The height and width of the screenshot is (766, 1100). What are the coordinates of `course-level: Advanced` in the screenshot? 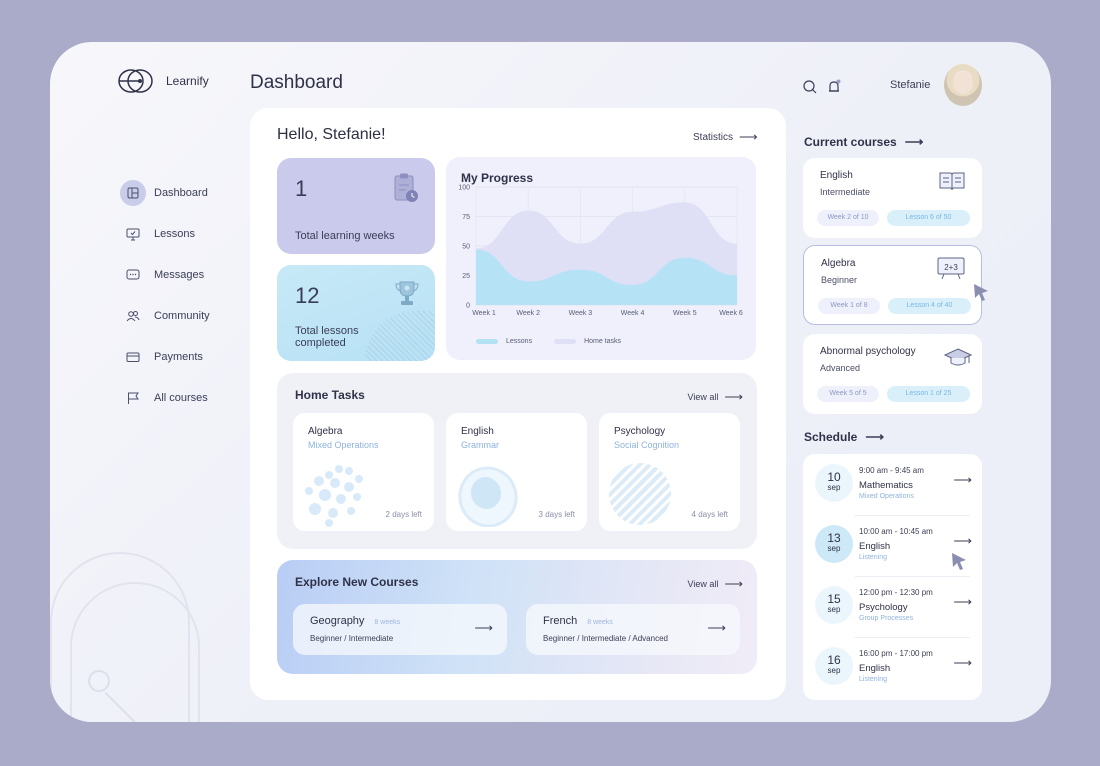 It's located at (840, 368).